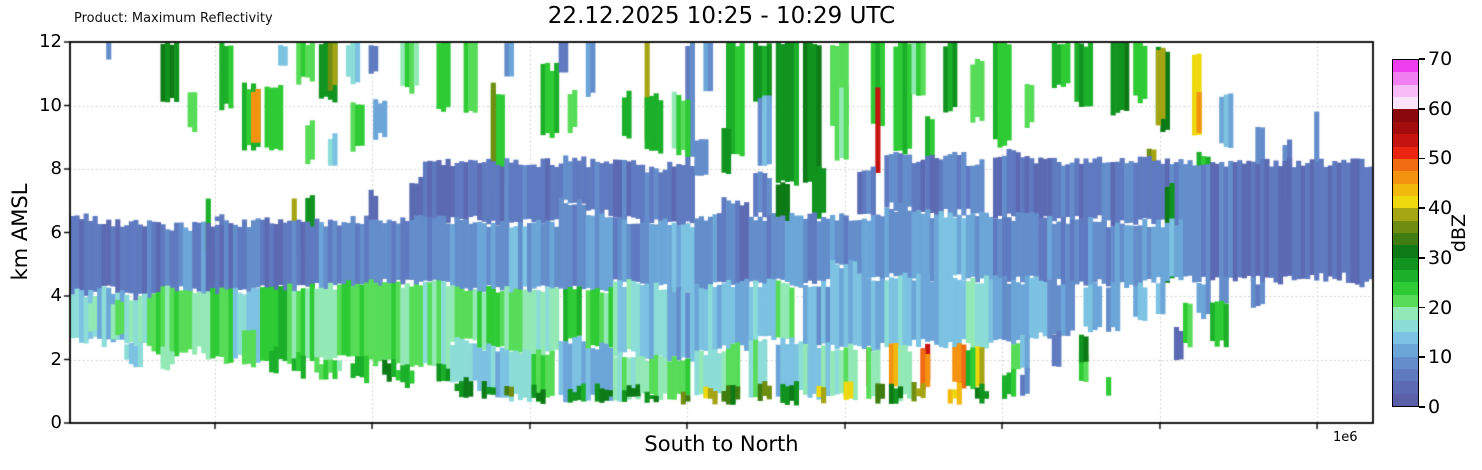  I want to click on chart-title: 22.12.2025 10:25 - 10:29 UTC, so click(721, 16).